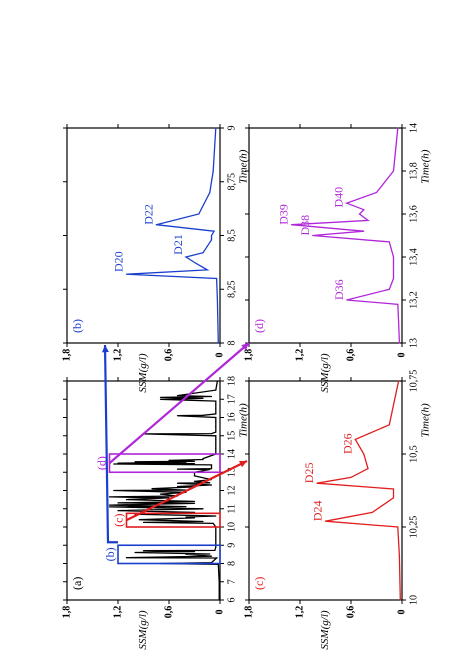 The image size is (474, 670). Describe the element at coordinates (413, 171) in the screenshot. I see `x-tick-label: 13,8` at that location.